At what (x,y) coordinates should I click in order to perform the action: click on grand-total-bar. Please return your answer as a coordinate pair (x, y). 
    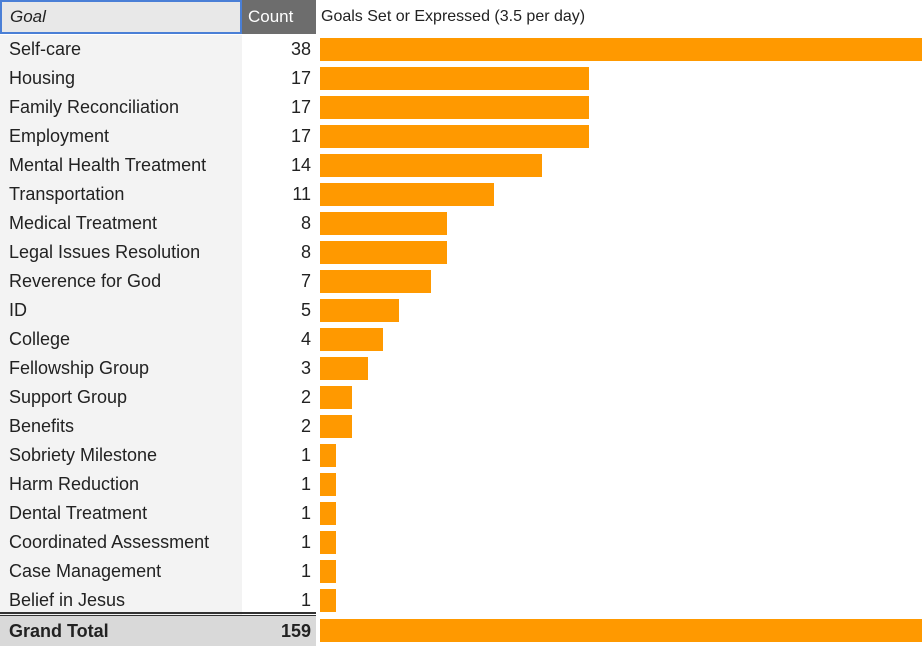
    Looking at the image, I should click on (621, 630).